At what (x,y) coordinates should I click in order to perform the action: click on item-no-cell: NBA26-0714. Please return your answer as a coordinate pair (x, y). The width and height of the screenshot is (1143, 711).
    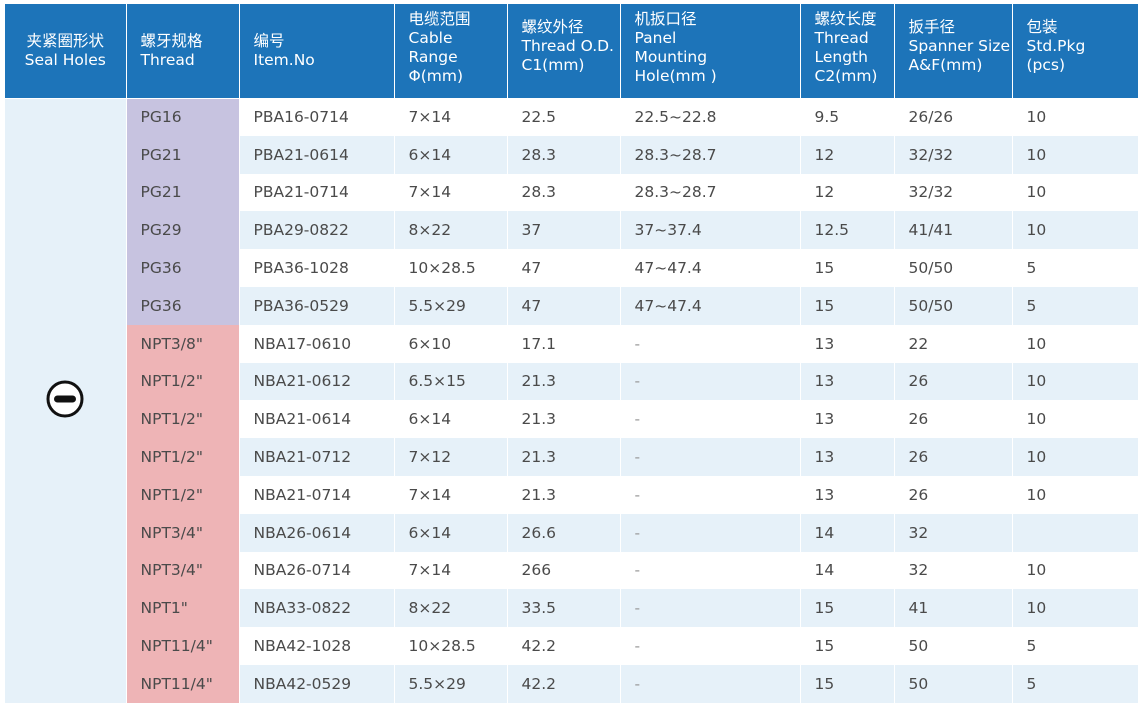
    Looking at the image, I should click on (317, 570).